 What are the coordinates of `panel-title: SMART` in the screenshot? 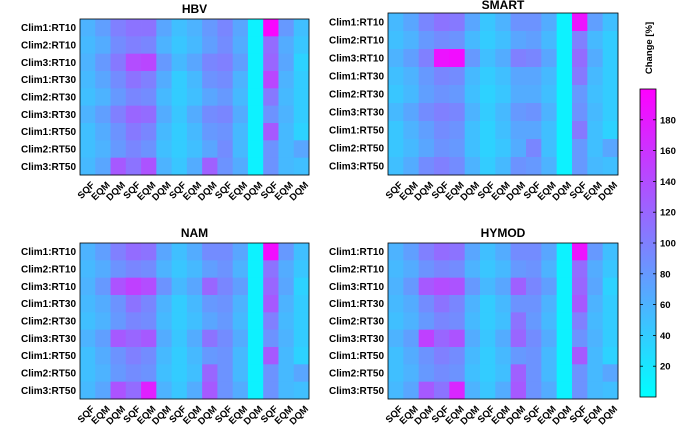 It's located at (503, 6).